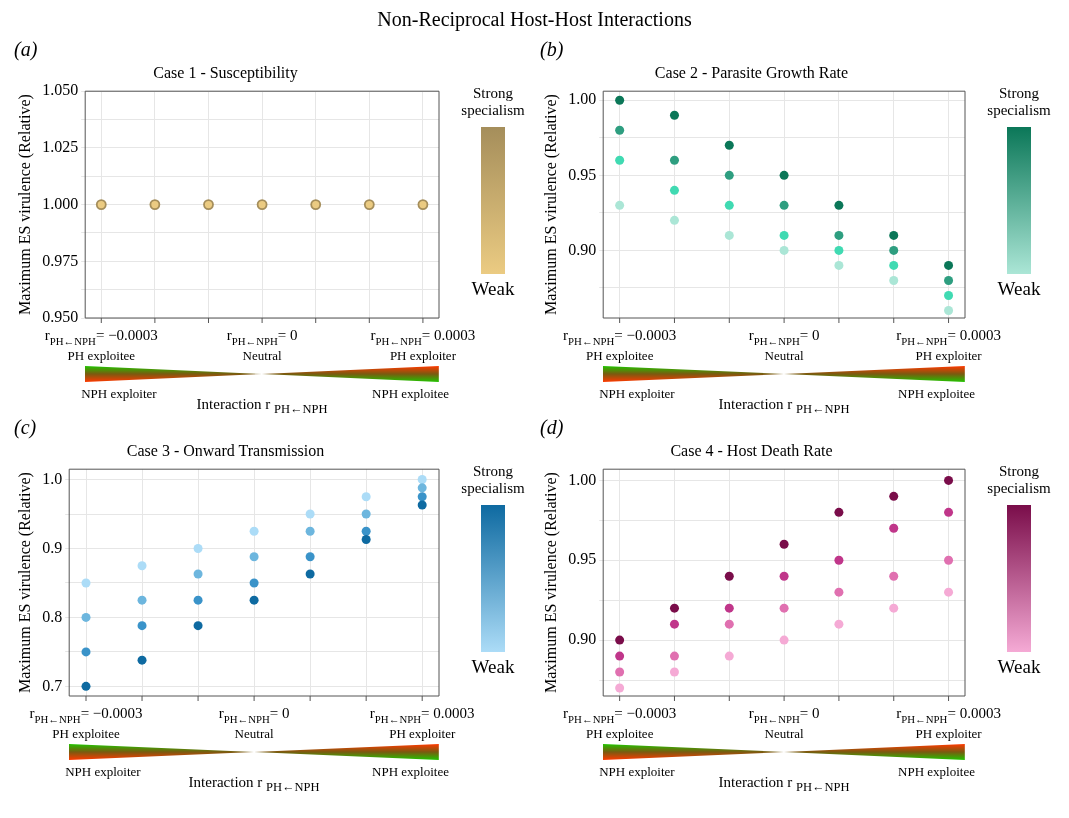 The height and width of the screenshot is (818, 1069). What do you see at coordinates (552, 427) in the screenshot?
I see `text: (d)` at bounding box center [552, 427].